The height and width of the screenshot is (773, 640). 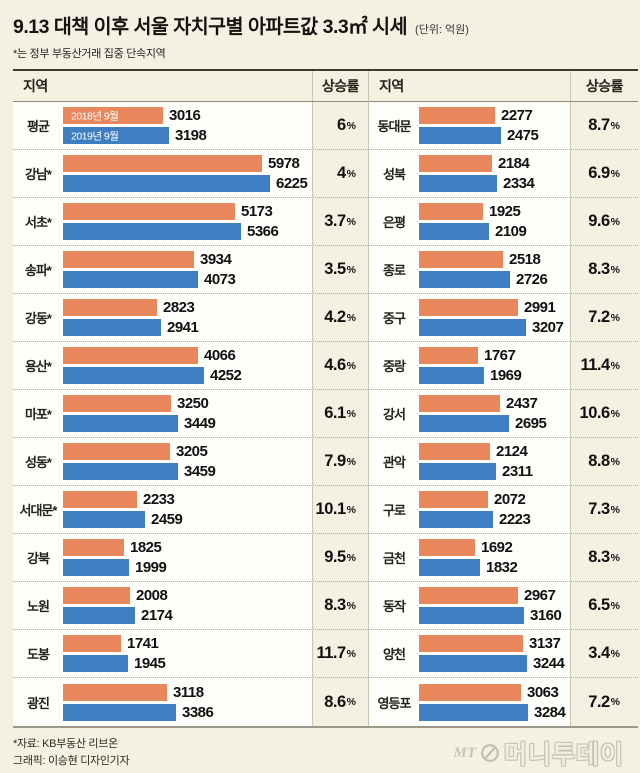 What do you see at coordinates (187, 327) in the screenshot?
I see `bar-line: 2941` at bounding box center [187, 327].